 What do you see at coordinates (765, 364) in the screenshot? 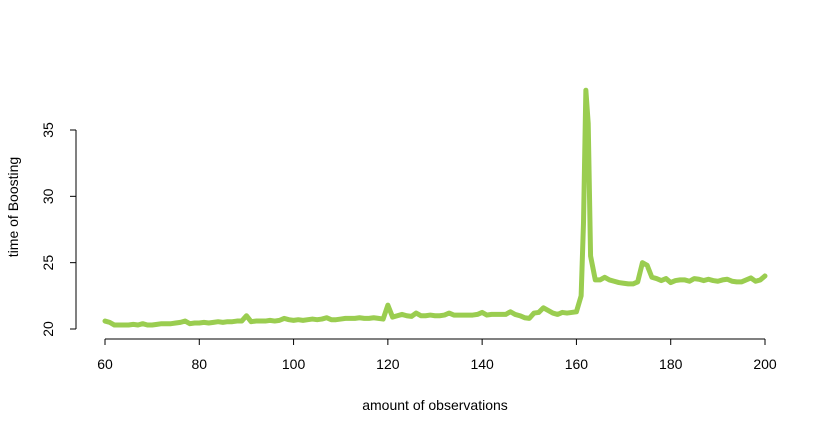
I see `x-tick-label: 200` at bounding box center [765, 364].